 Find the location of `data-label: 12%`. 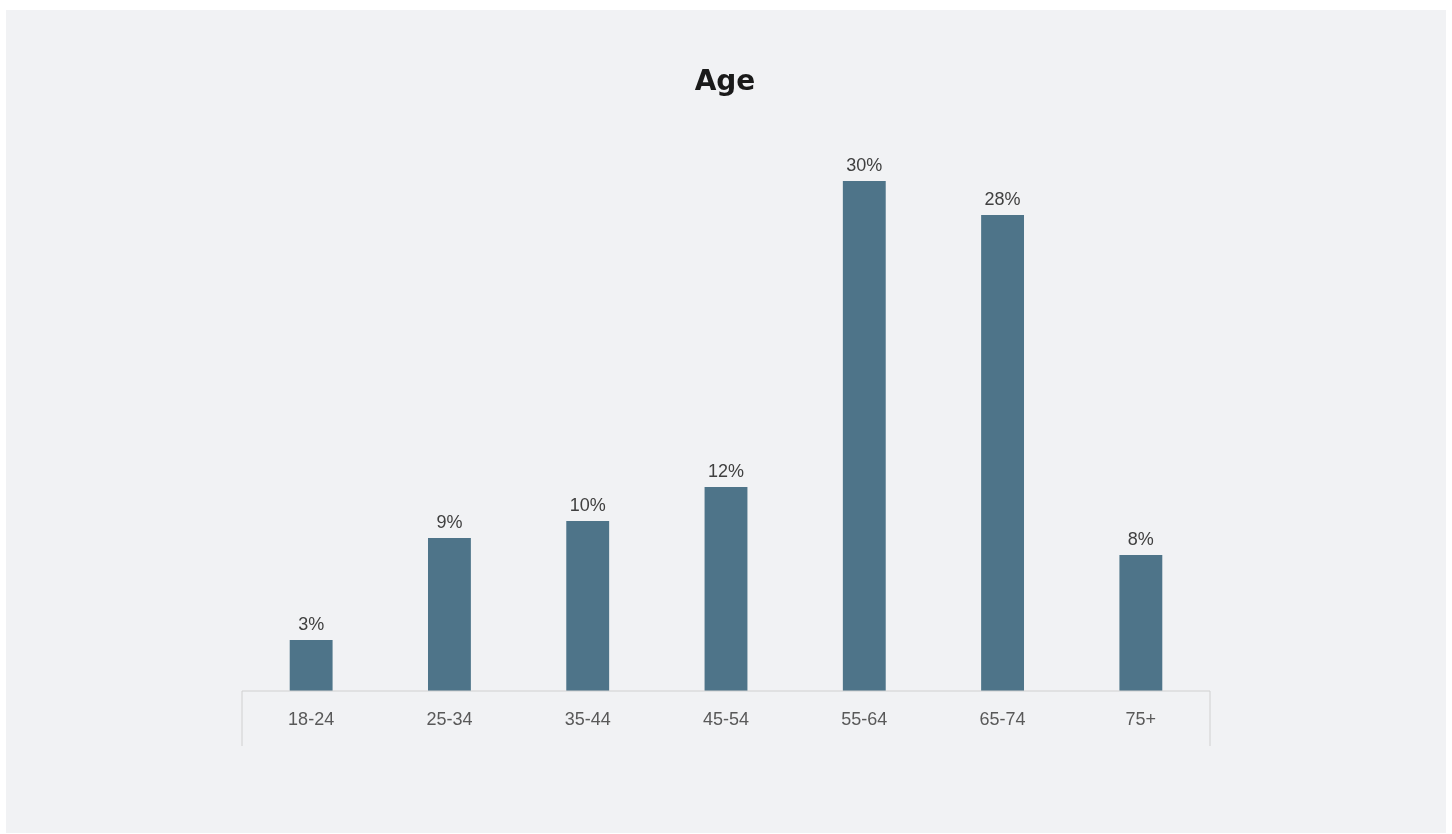

data-label: 12% is located at coordinates (726, 471).